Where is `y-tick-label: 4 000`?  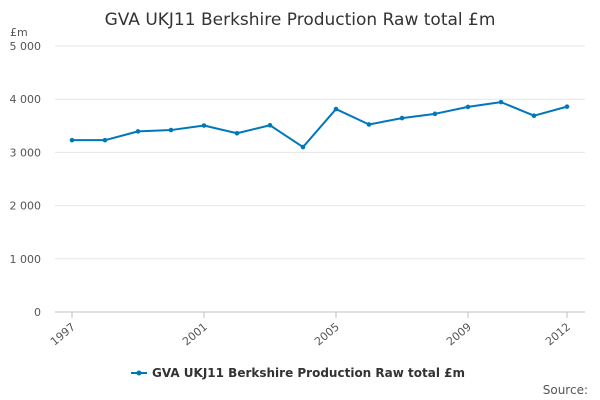
y-tick-label: 4 000 is located at coordinates (26, 99).